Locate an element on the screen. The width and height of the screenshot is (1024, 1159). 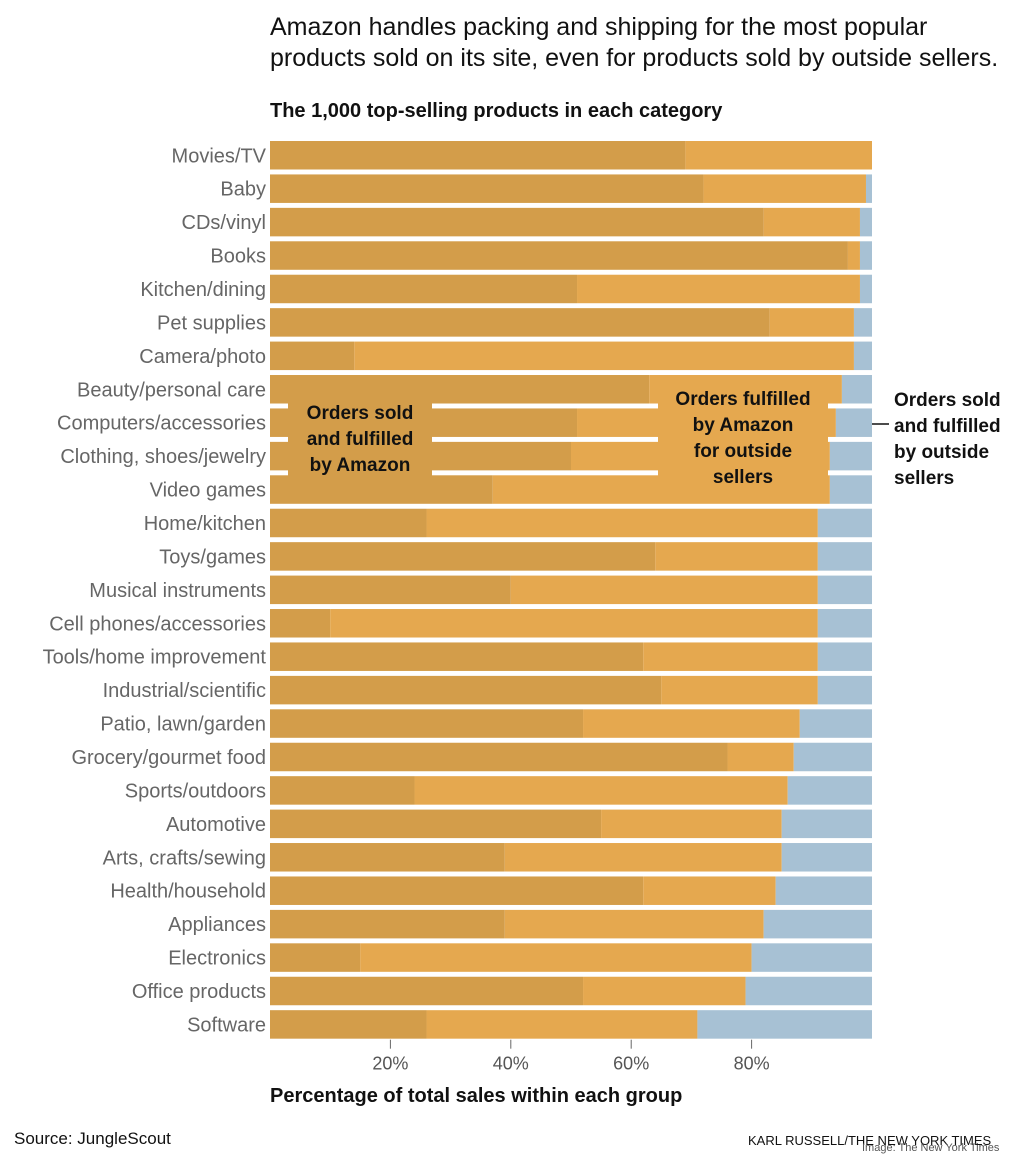
credit-line: KARL RUSSELL/THE NEW YORK TIMES is located at coordinates (870, 1140).